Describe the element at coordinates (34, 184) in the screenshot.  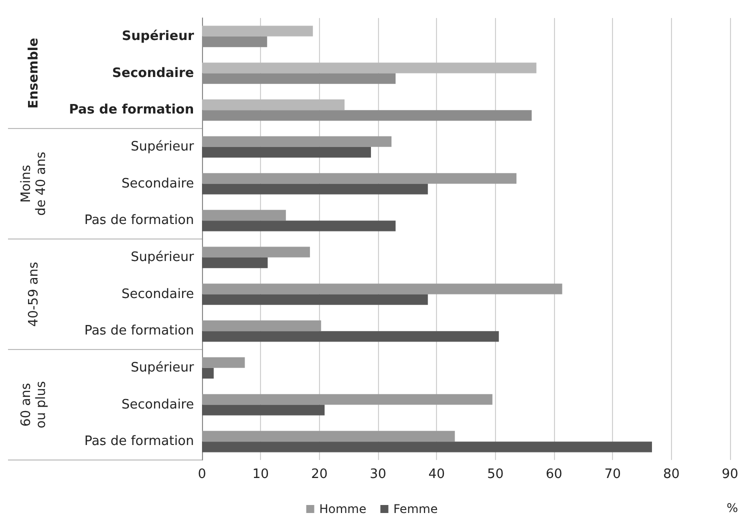
I see `text: Moins de 40 ans` at that location.